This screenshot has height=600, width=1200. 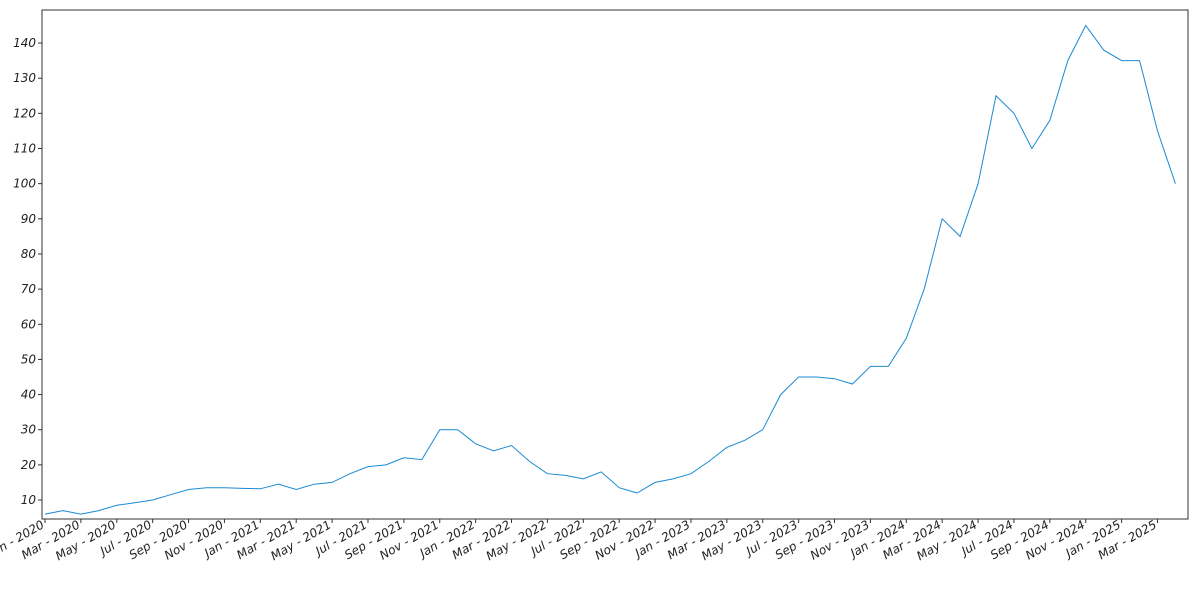 What do you see at coordinates (29, 395) in the screenshot?
I see `y-tick-label: 40` at bounding box center [29, 395].